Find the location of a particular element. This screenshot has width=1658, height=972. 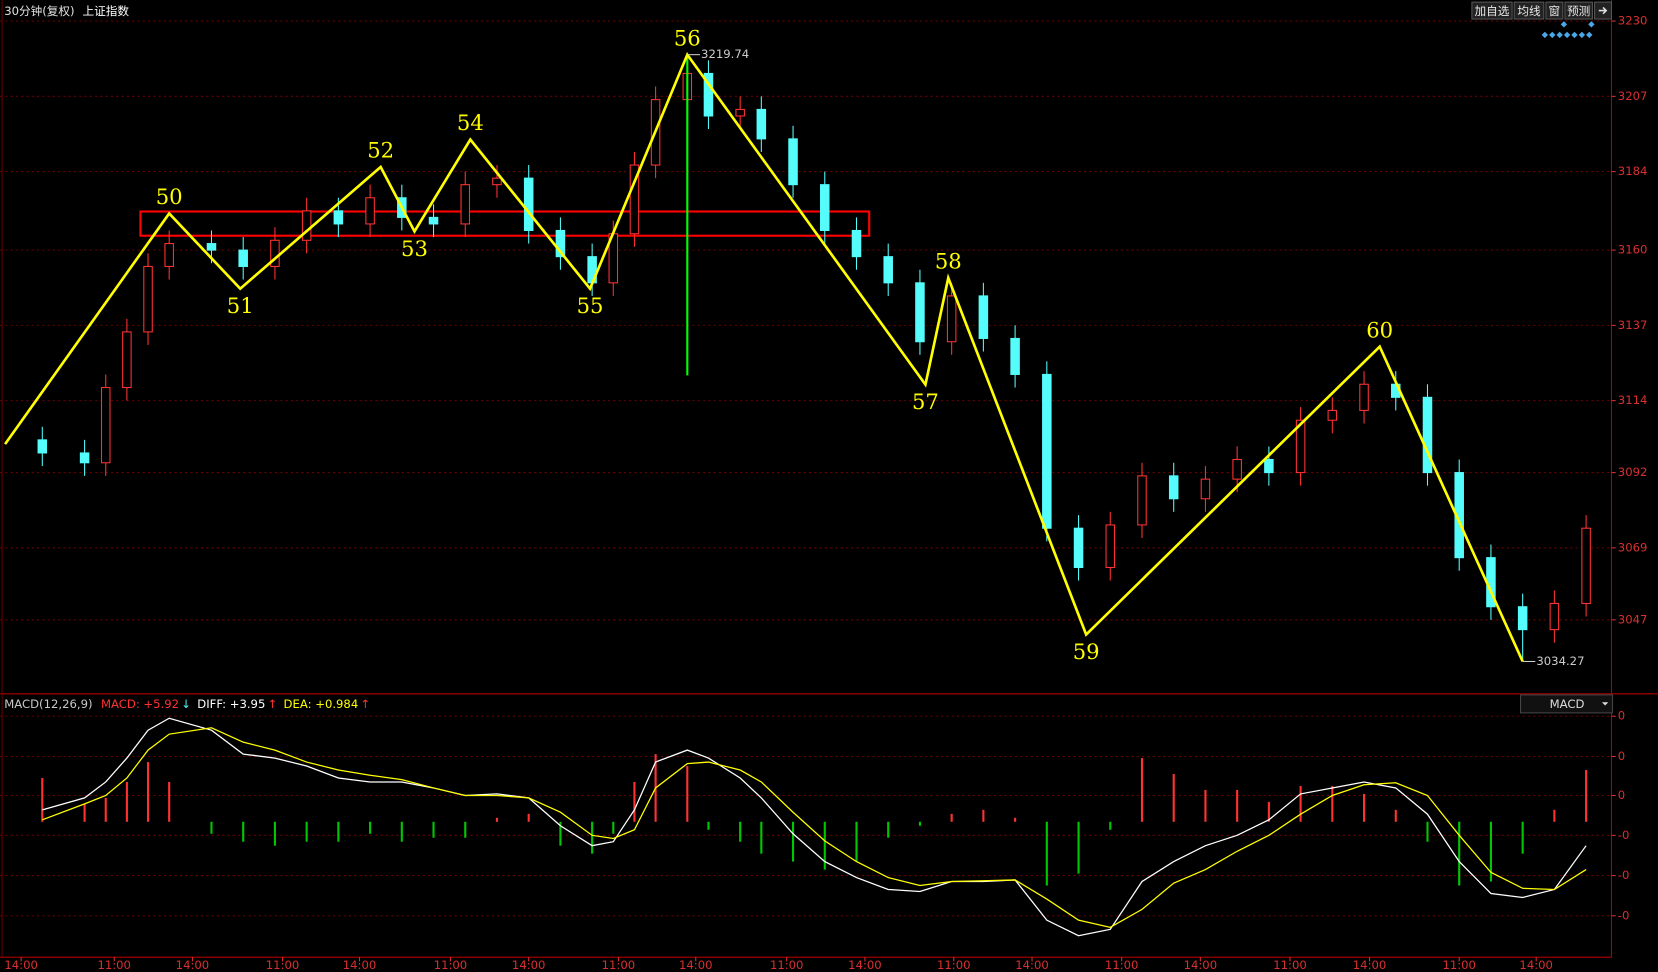

indicator-selector: MACD is located at coordinates (1567, 704).